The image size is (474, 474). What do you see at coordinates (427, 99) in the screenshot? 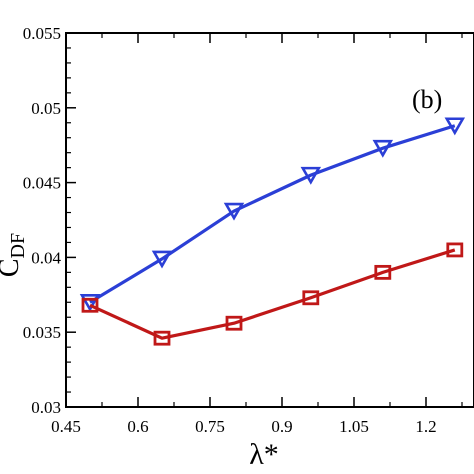
I see `panel-label: (b)` at bounding box center [427, 99].